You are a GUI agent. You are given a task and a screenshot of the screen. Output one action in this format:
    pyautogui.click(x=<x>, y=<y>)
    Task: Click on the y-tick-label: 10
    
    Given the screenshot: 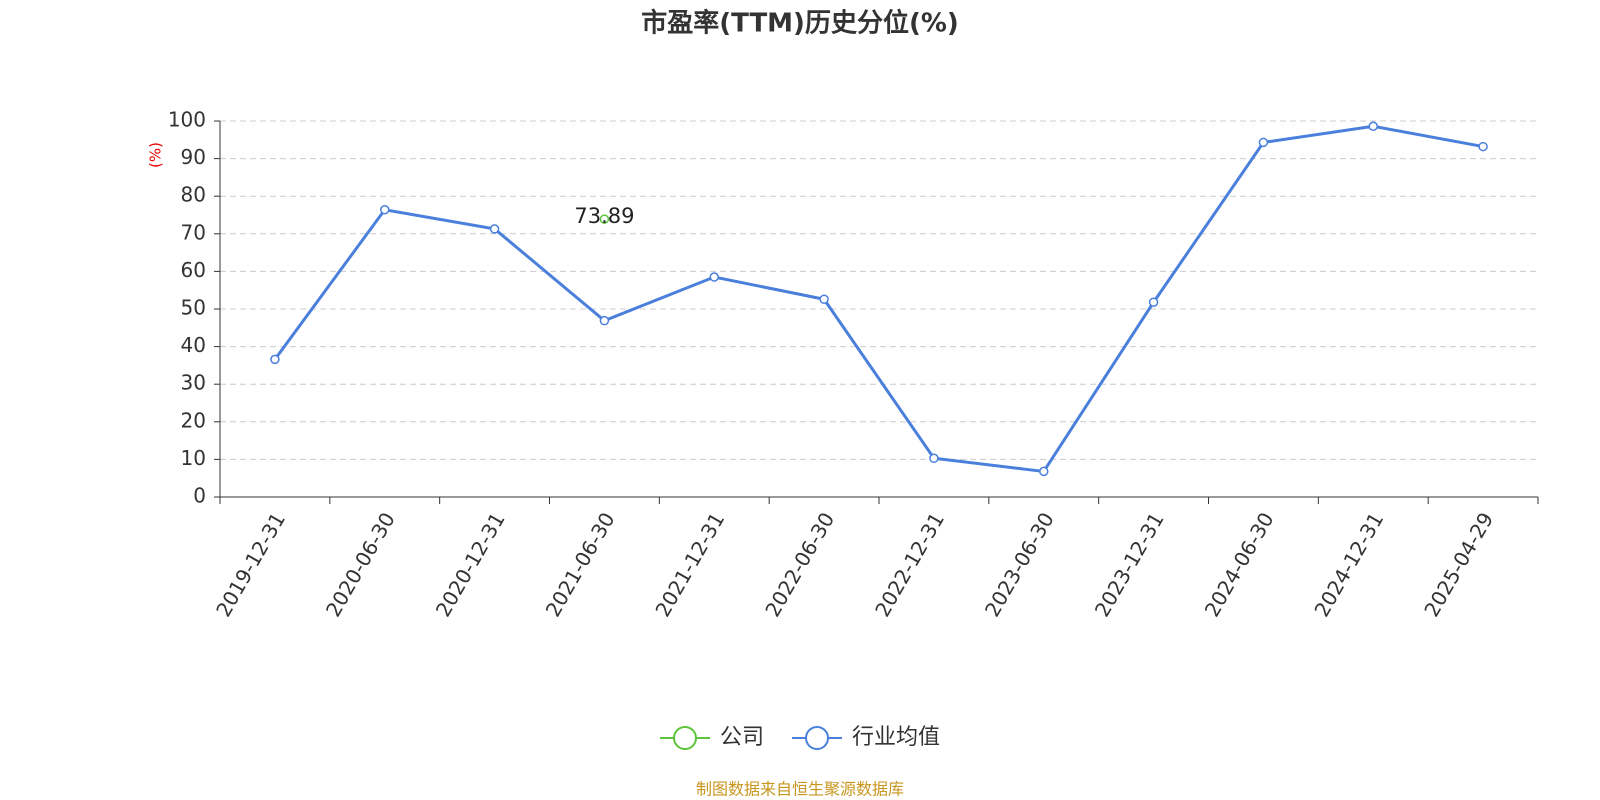 What is the action you would take?
    pyautogui.click(x=193, y=458)
    